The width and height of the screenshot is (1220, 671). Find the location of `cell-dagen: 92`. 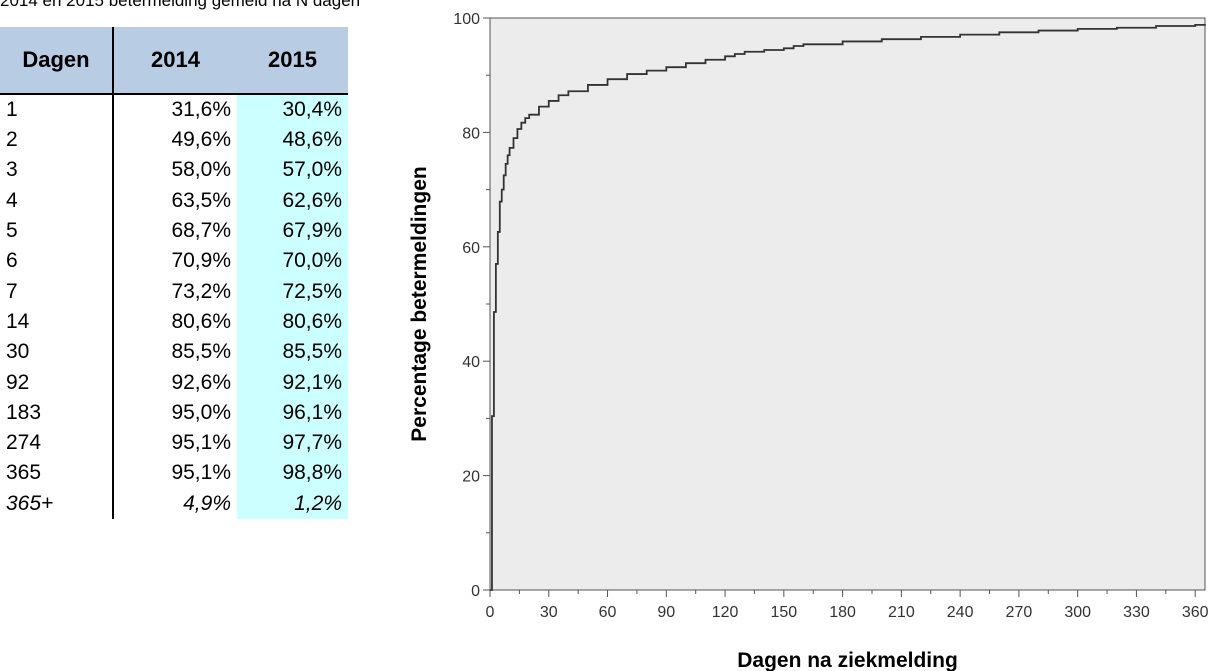

cell-dagen: 92 is located at coordinates (57, 382).